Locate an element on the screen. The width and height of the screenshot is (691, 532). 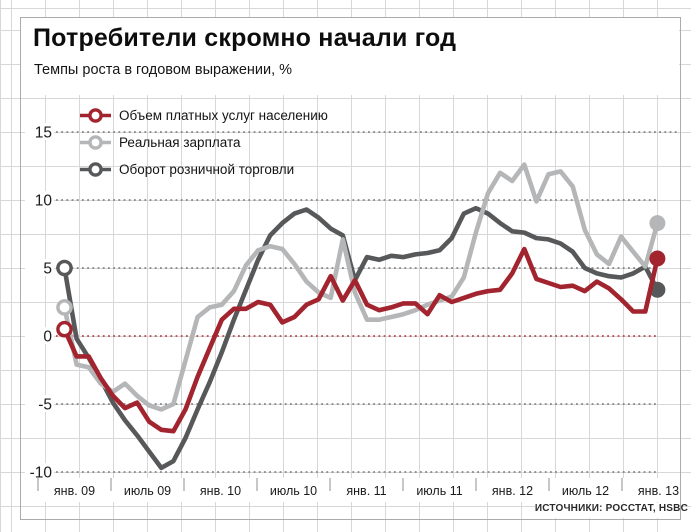
y-axis-label: 5 is located at coordinates (47, 269).